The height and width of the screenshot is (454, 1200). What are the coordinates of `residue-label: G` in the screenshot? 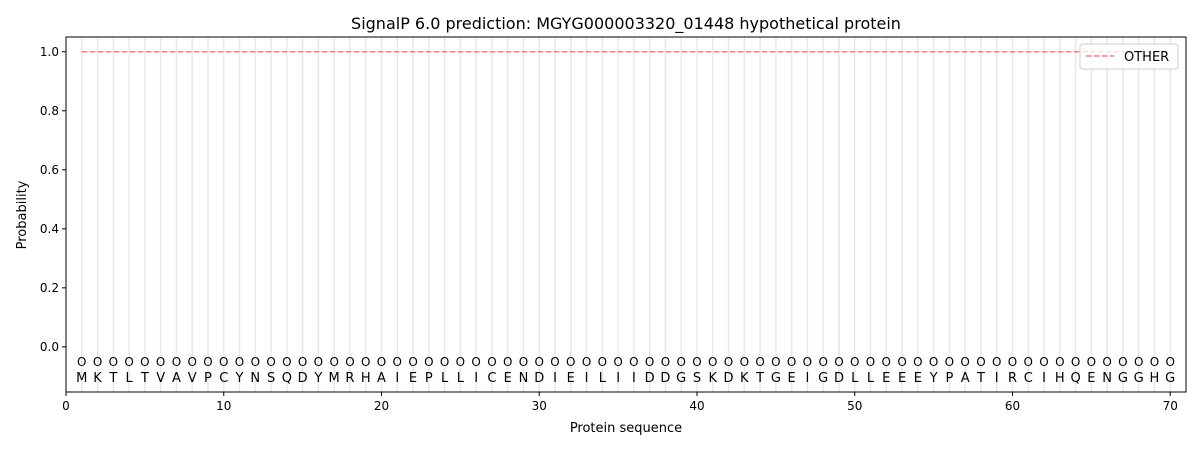 It's located at (1170, 378).